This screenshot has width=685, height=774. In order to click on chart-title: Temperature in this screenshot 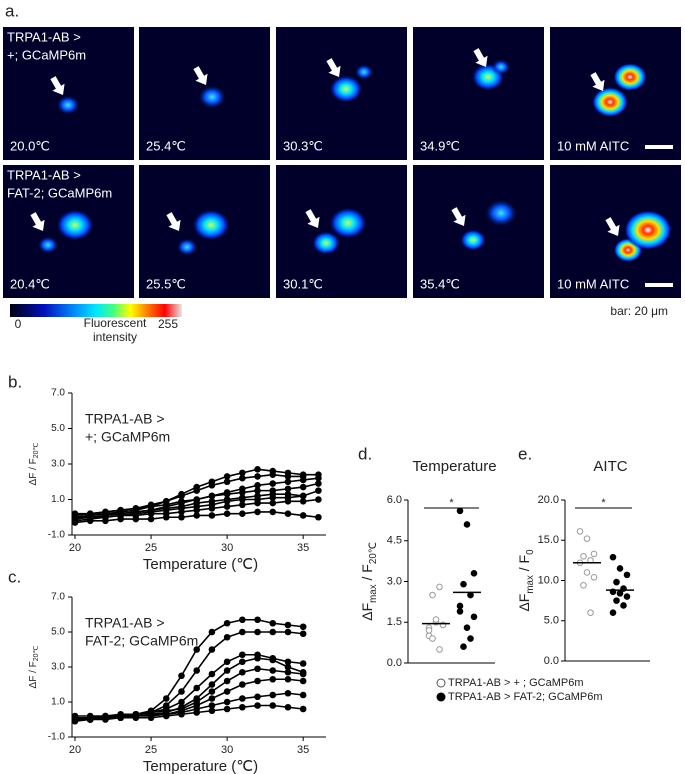, I will do `click(454, 466)`.